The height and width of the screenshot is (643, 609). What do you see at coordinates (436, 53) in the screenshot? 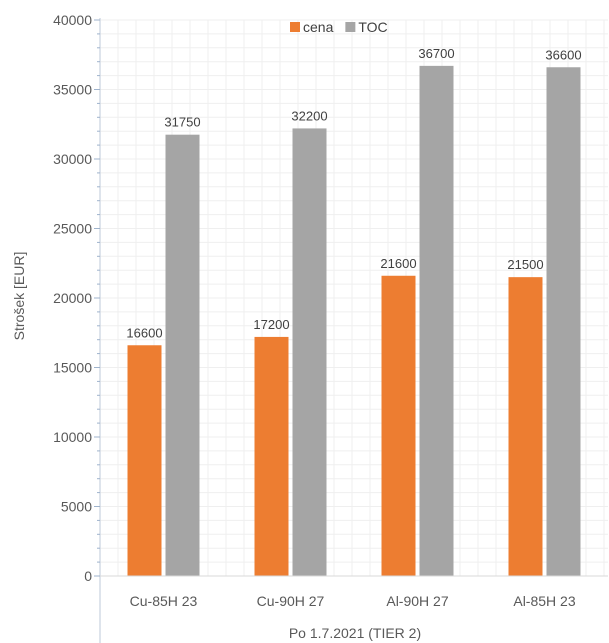
I see `data-label-TOC: 36700` at bounding box center [436, 53].